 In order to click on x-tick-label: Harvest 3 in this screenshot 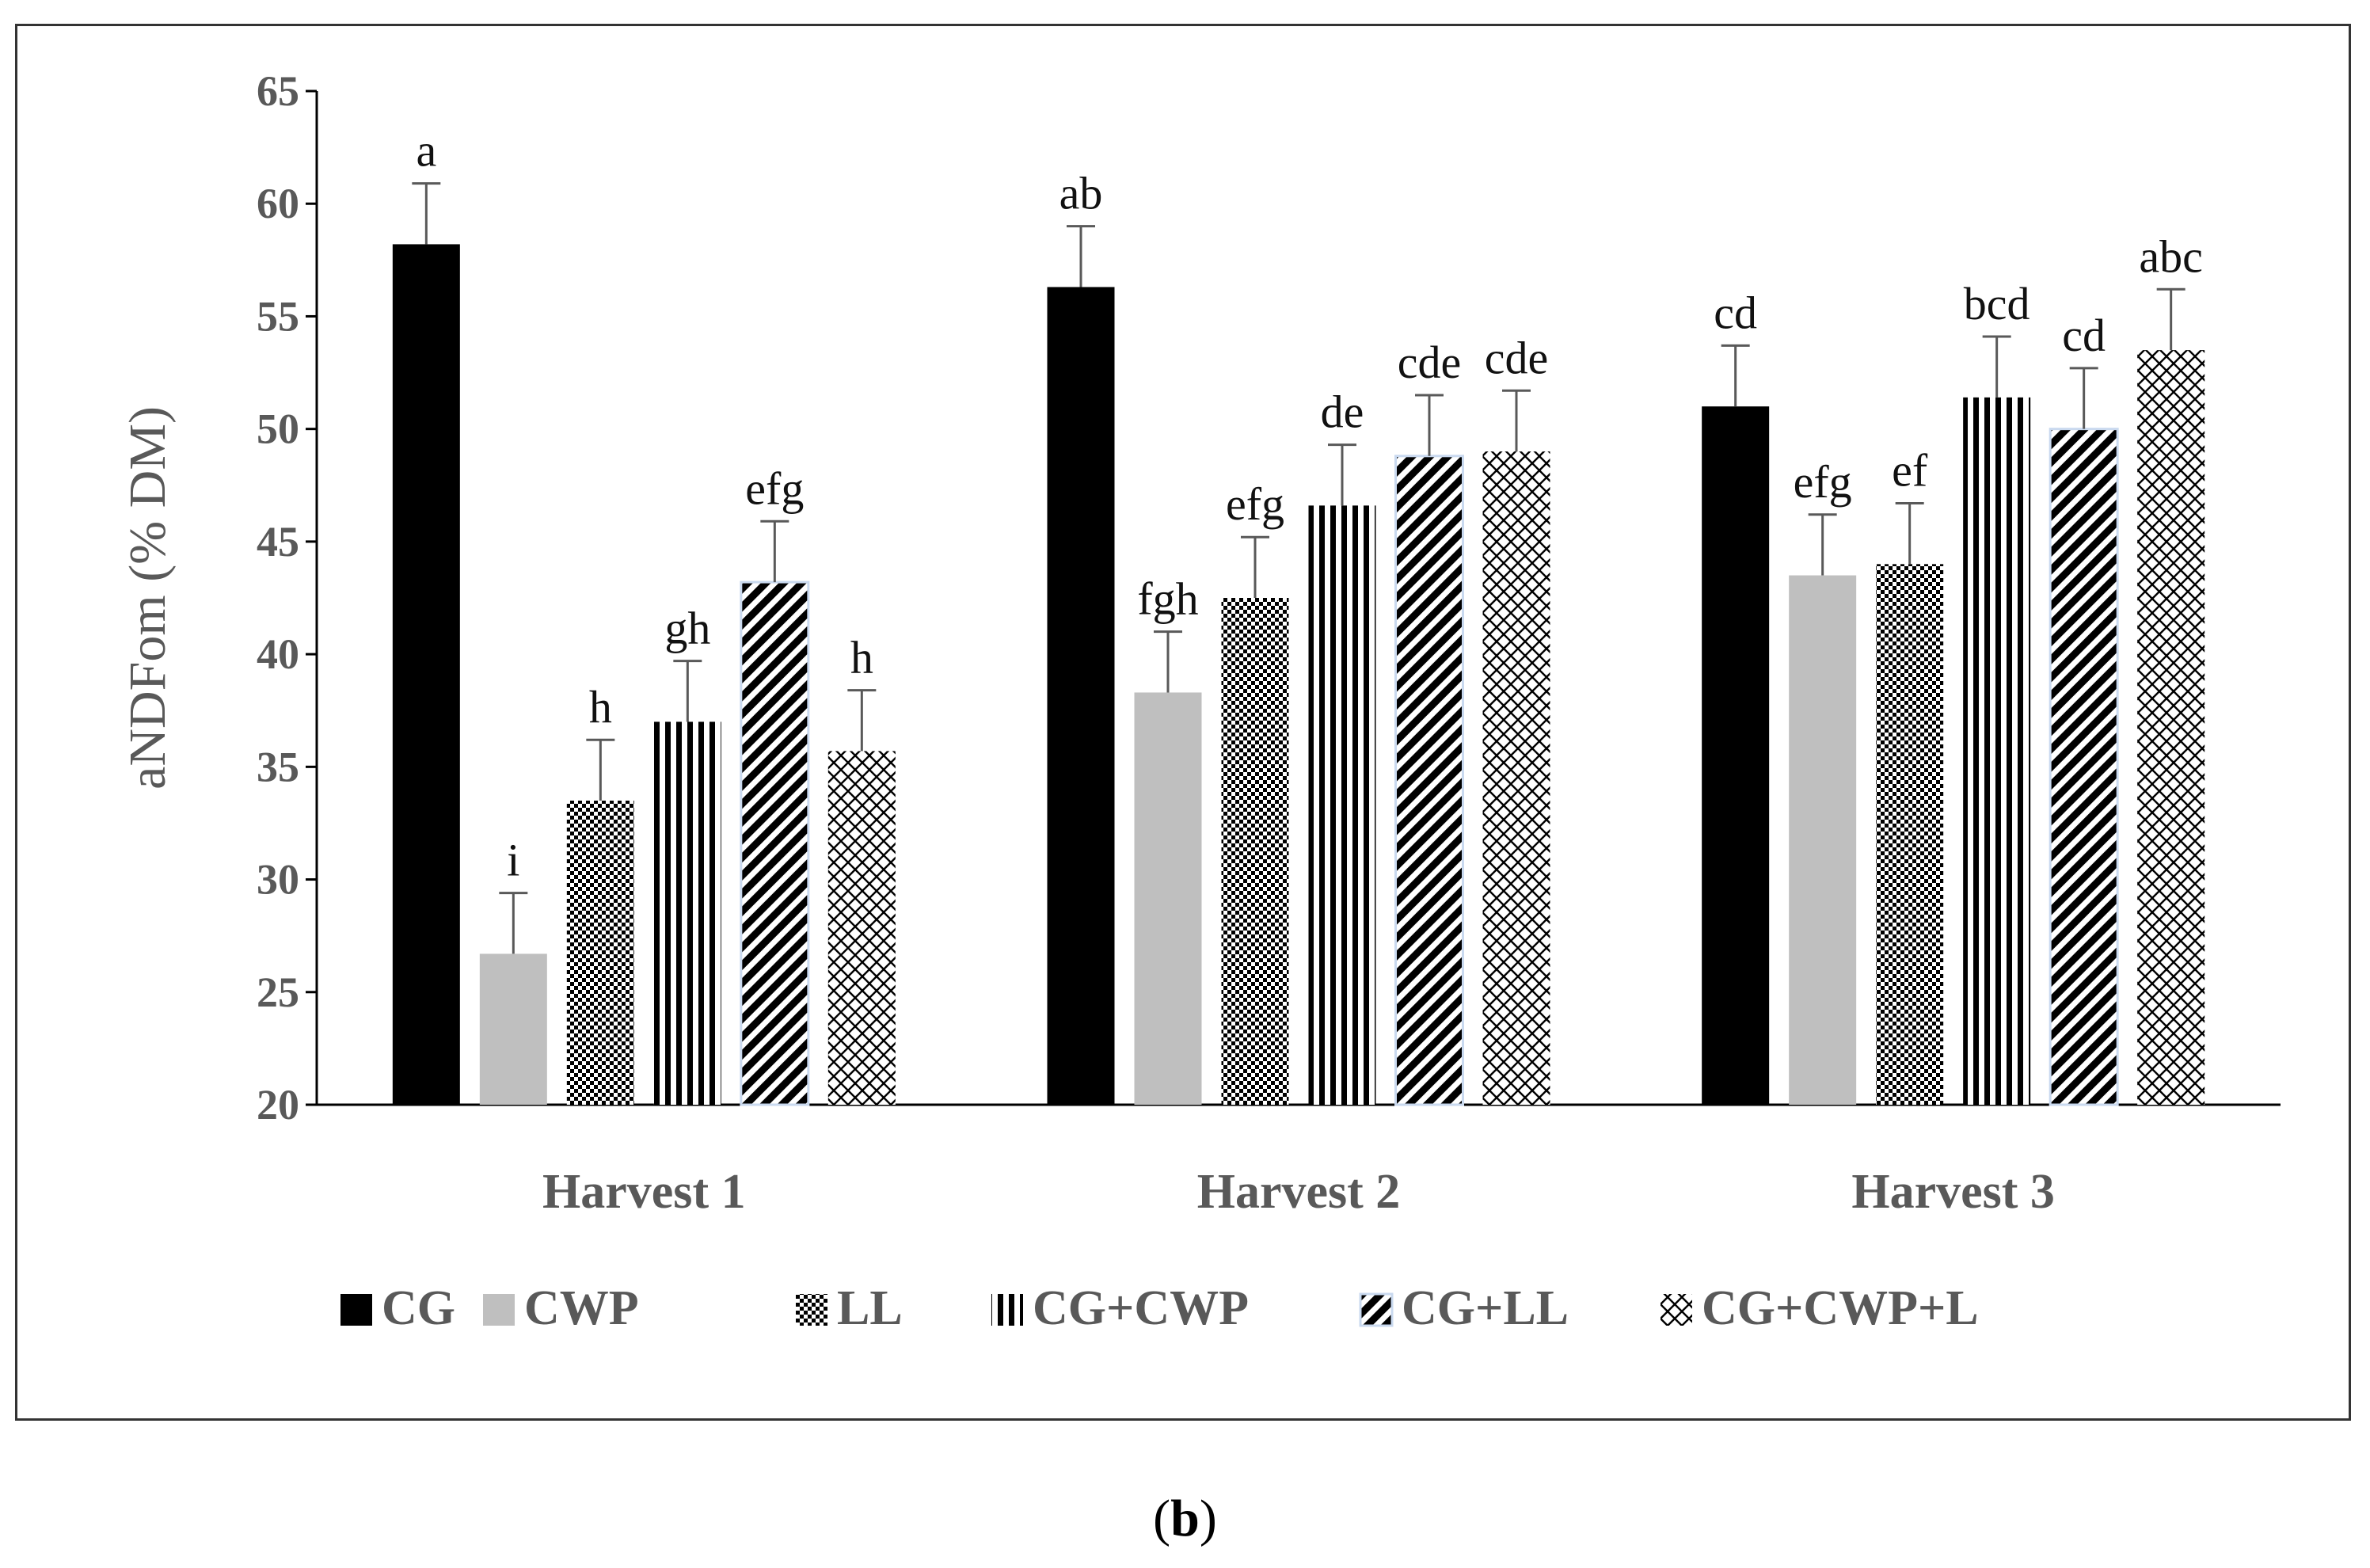, I will do `click(1953, 1192)`.